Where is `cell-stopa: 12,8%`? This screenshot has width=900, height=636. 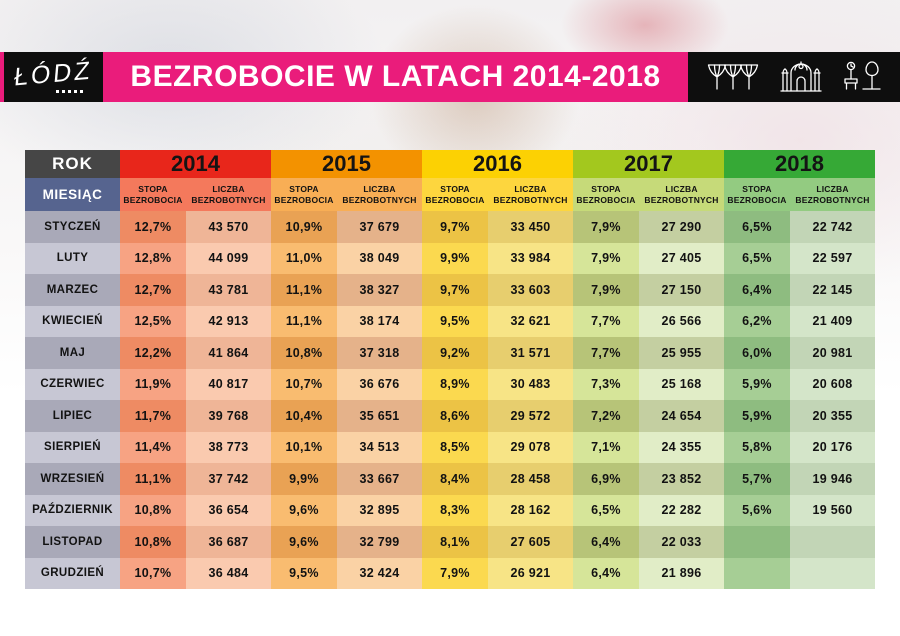
cell-stopa: 12,8% is located at coordinates (153, 258).